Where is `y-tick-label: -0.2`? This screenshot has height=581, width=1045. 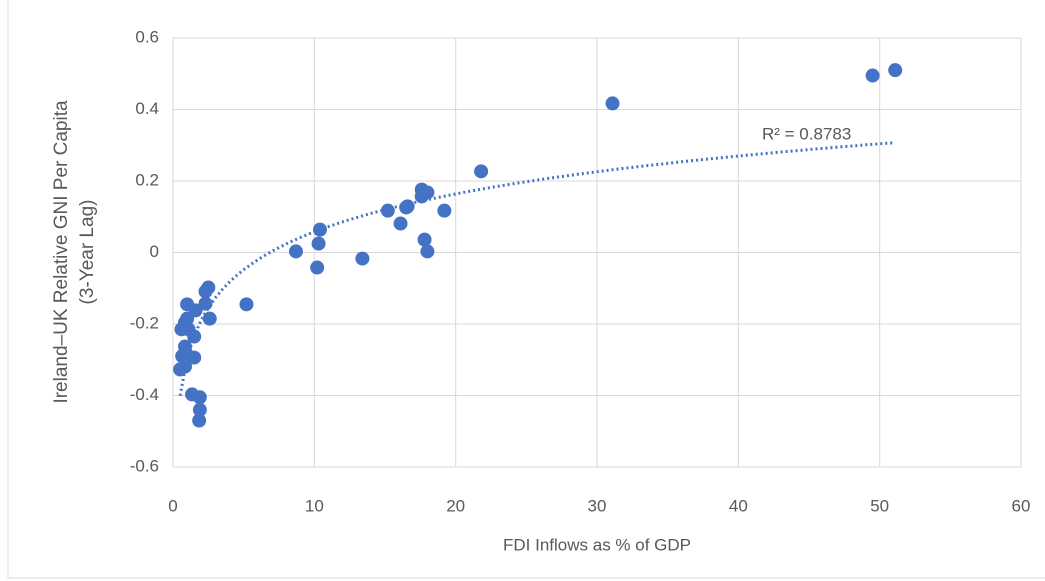
y-tick-label: -0.2 is located at coordinates (144, 322).